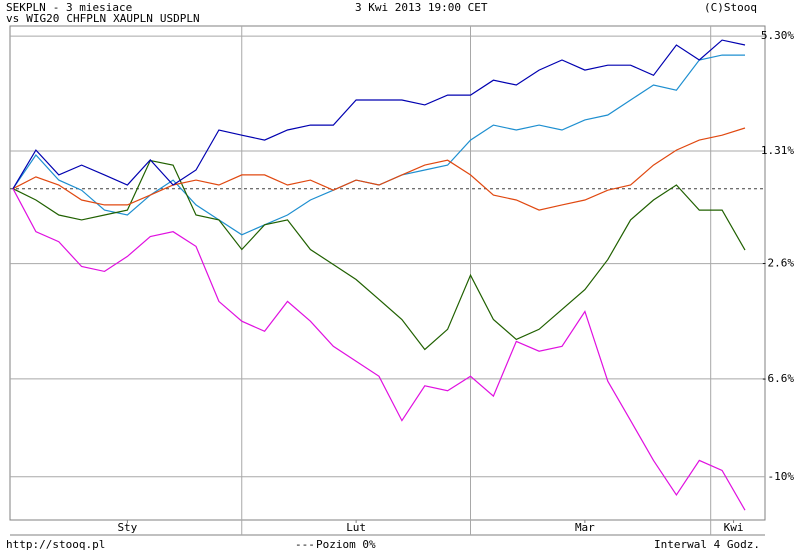  What do you see at coordinates (777, 150) in the screenshot?
I see `y-tick-label: 1.31%` at bounding box center [777, 150].